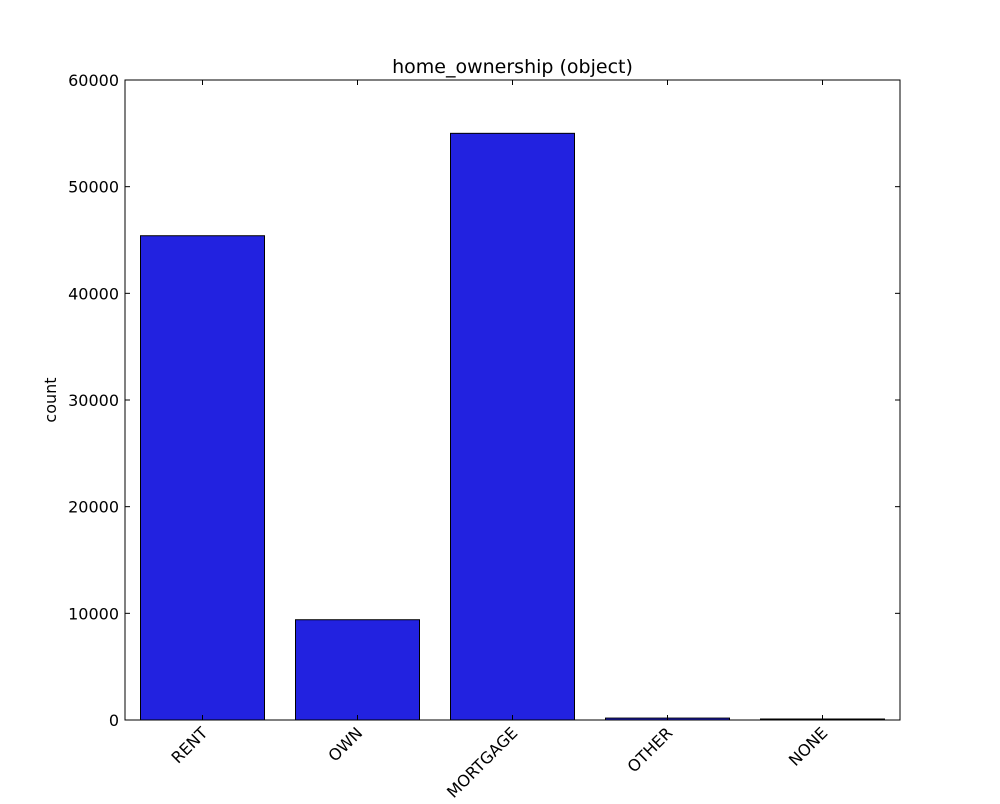 The image size is (1000, 804). Describe the element at coordinates (93, 187) in the screenshot. I see `y-tick-label-50000: 50000` at that location.